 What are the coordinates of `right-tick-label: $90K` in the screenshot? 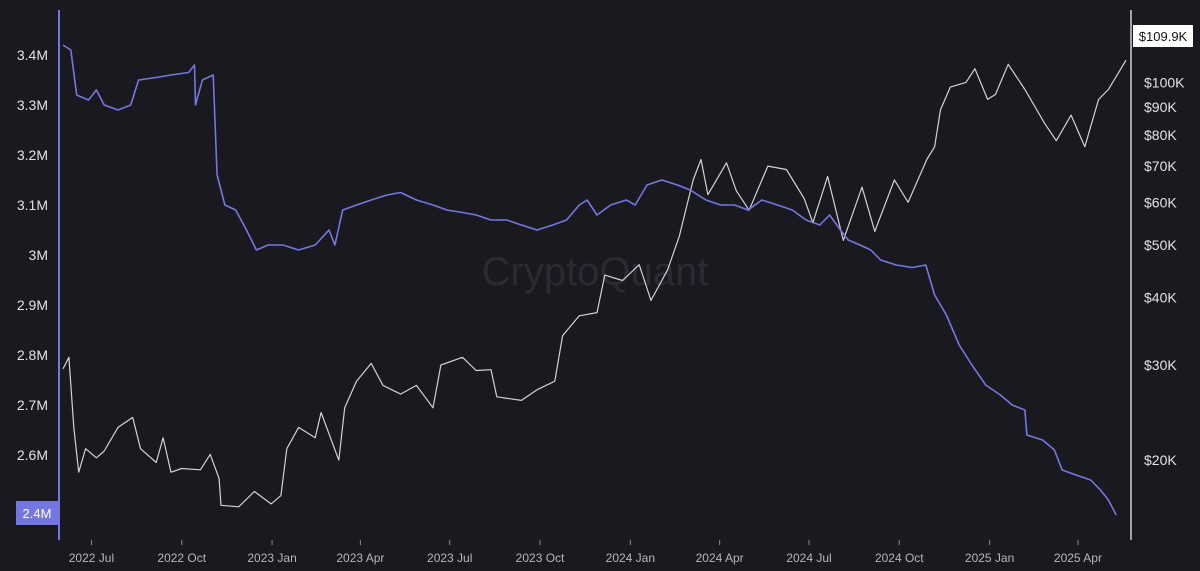 It's located at (1160, 107).